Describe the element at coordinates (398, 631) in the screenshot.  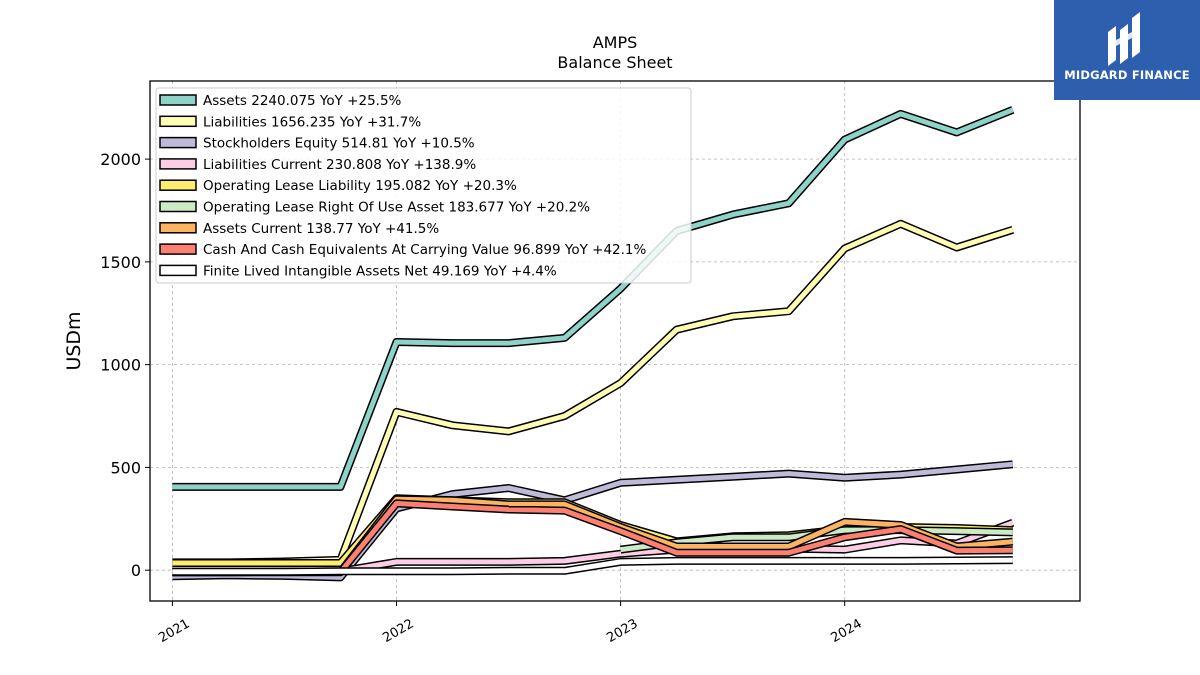
I see `x-tick-label: 2022` at that location.